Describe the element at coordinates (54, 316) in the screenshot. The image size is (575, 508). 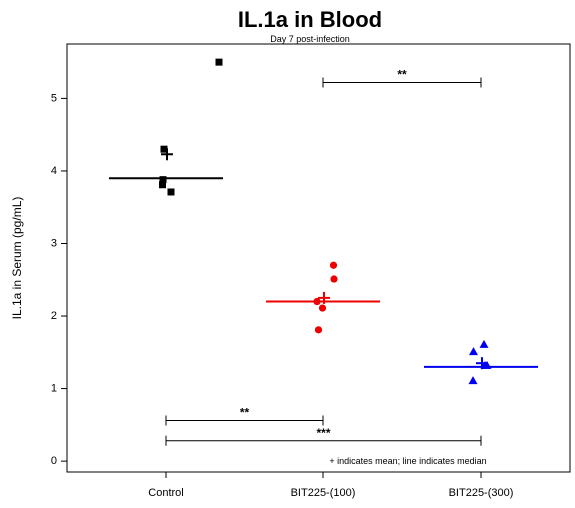
I see `y-tick-label: 2` at that location.